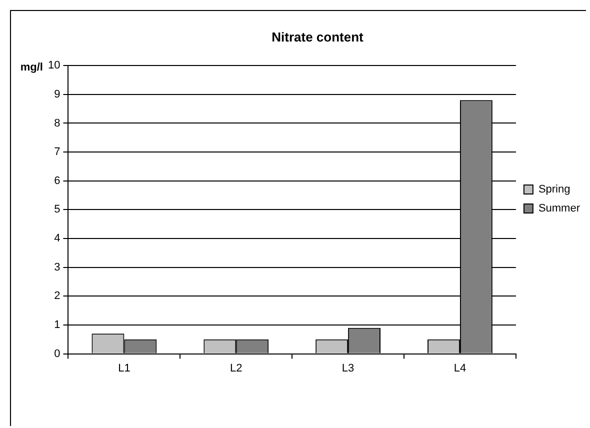 This screenshot has width=590, height=428. I want to click on y-tick-label: 4, so click(57, 238).